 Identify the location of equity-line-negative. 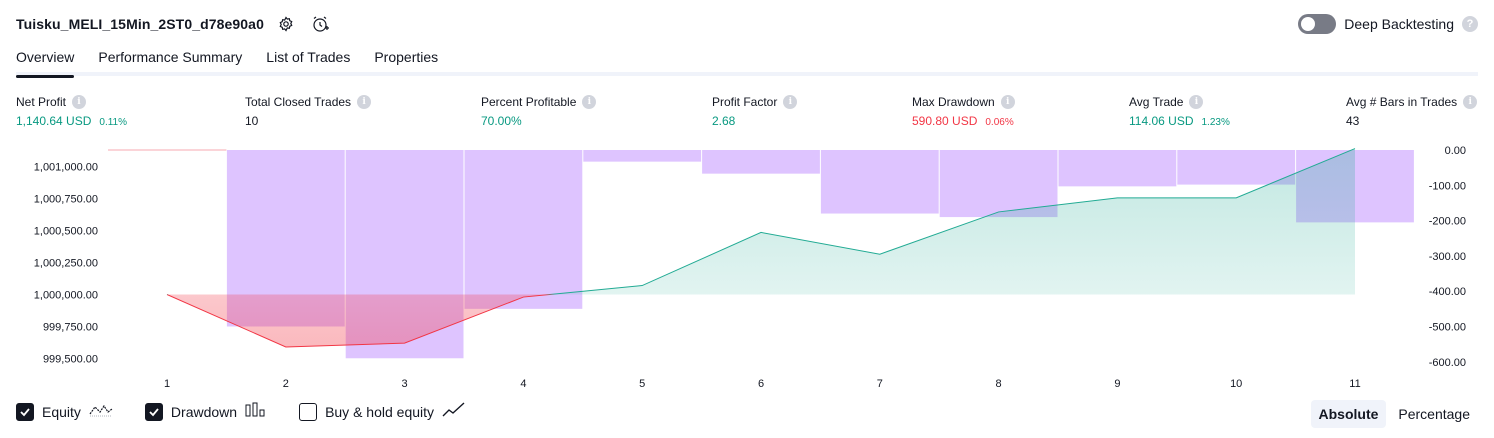
(360, 321).